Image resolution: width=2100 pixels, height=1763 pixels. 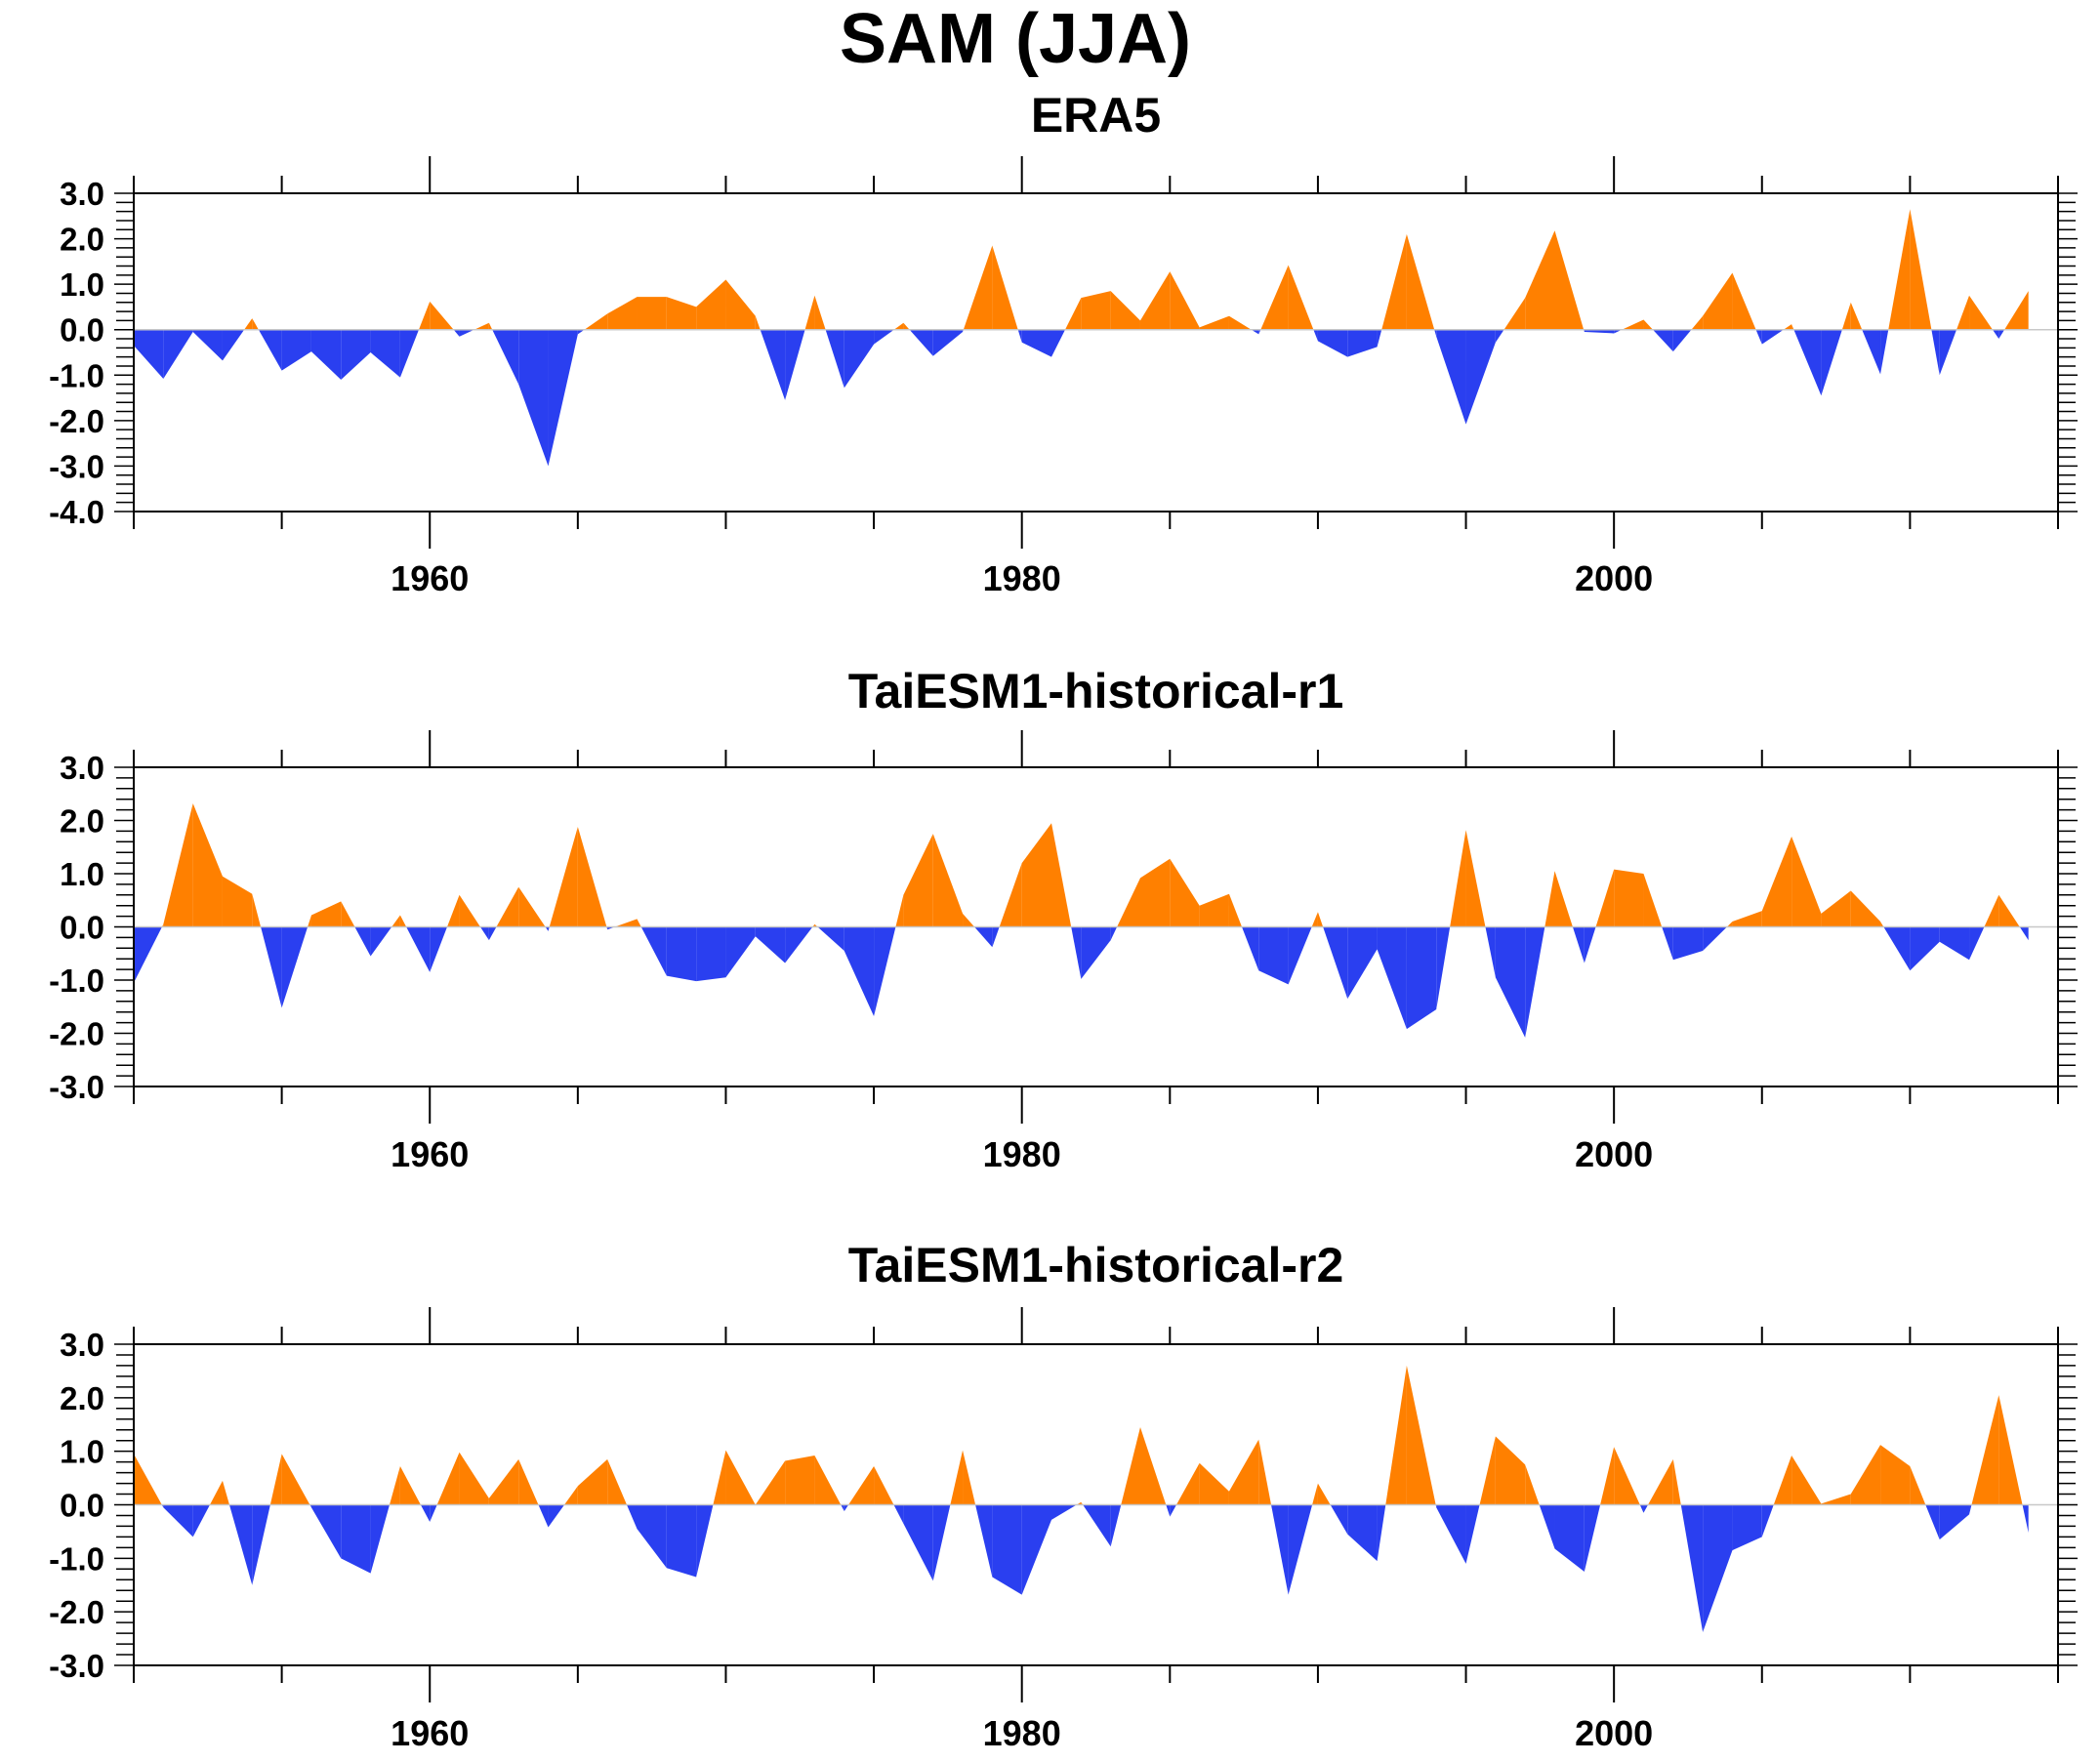 What do you see at coordinates (82, 928) in the screenshot?
I see `y-tick-label: 0.0` at bounding box center [82, 928].